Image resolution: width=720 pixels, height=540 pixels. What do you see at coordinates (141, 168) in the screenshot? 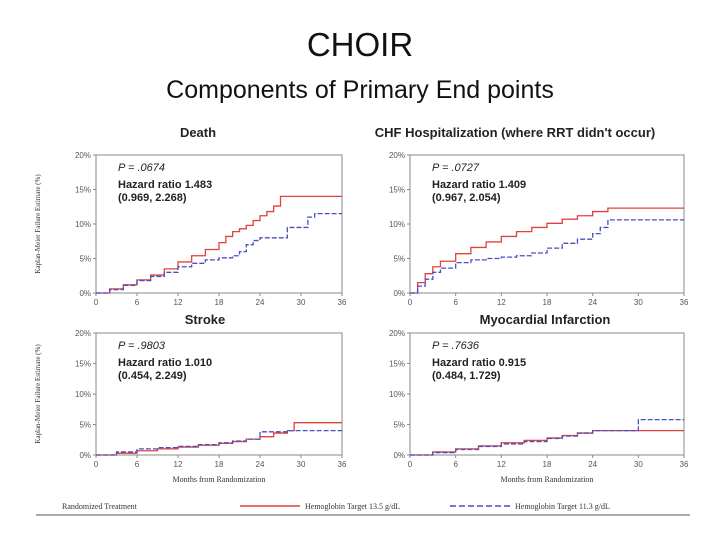
I see `p-value: P = .0674` at bounding box center [141, 168].